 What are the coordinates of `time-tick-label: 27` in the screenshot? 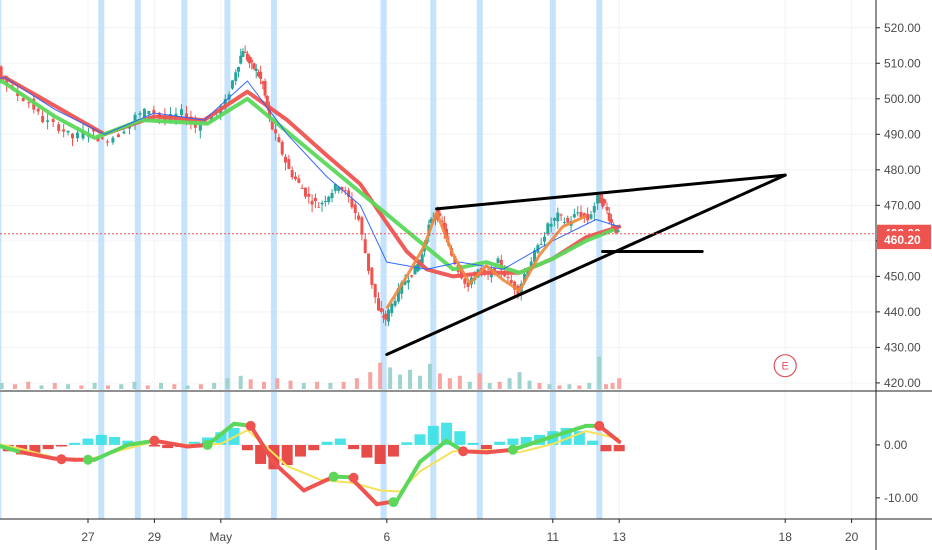 It's located at (88, 537).